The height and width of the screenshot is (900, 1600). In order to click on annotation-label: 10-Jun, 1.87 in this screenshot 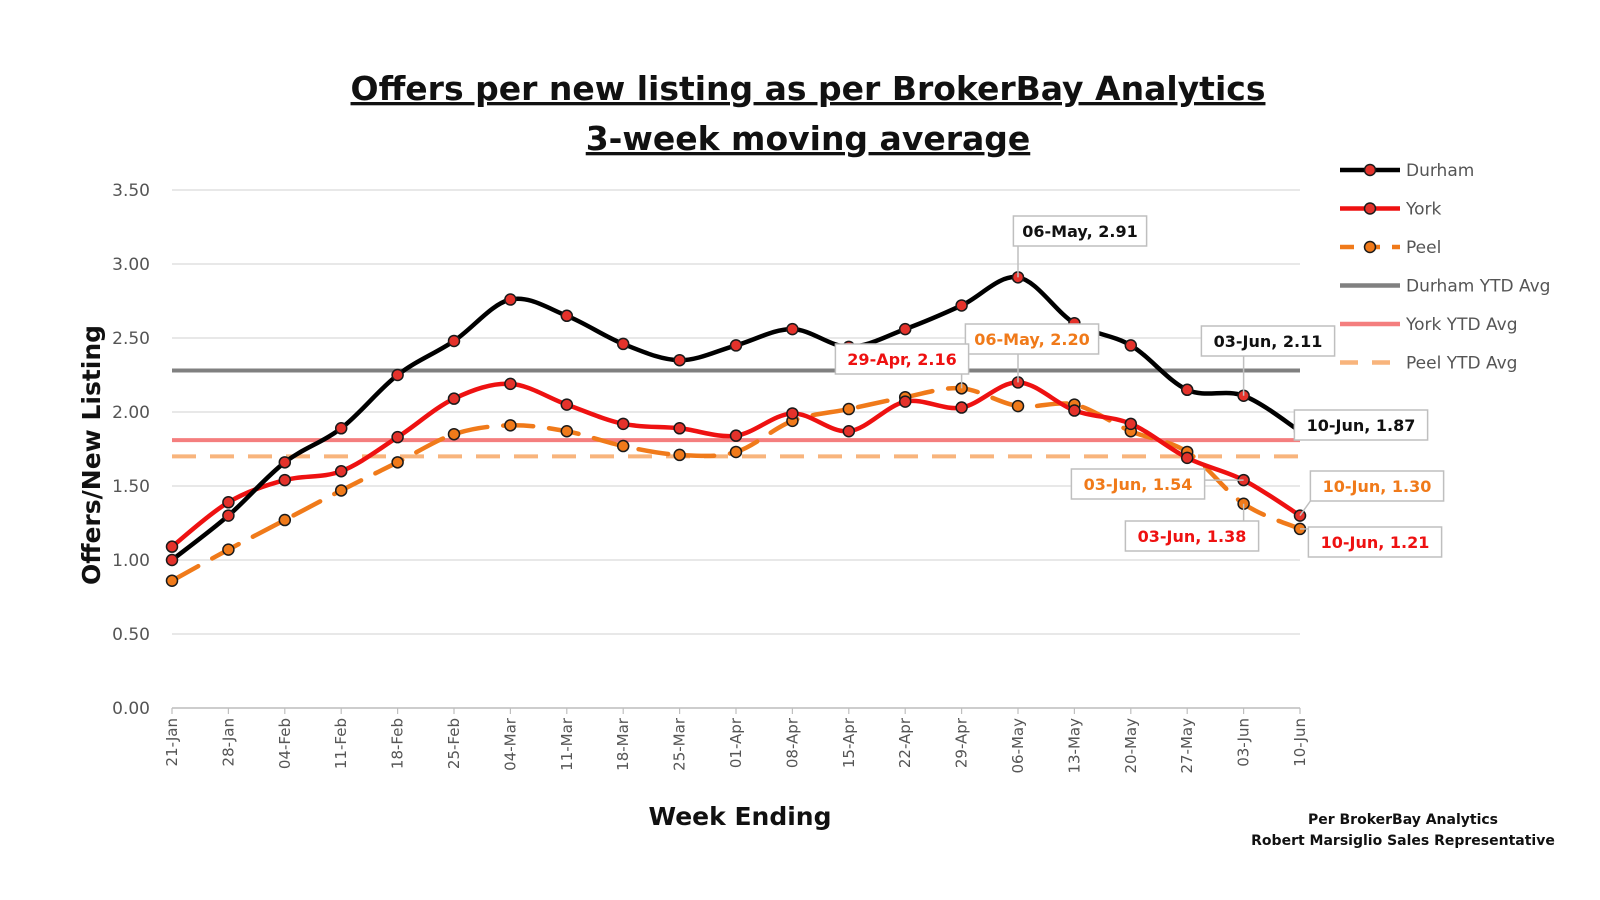, I will do `click(1361, 425)`.